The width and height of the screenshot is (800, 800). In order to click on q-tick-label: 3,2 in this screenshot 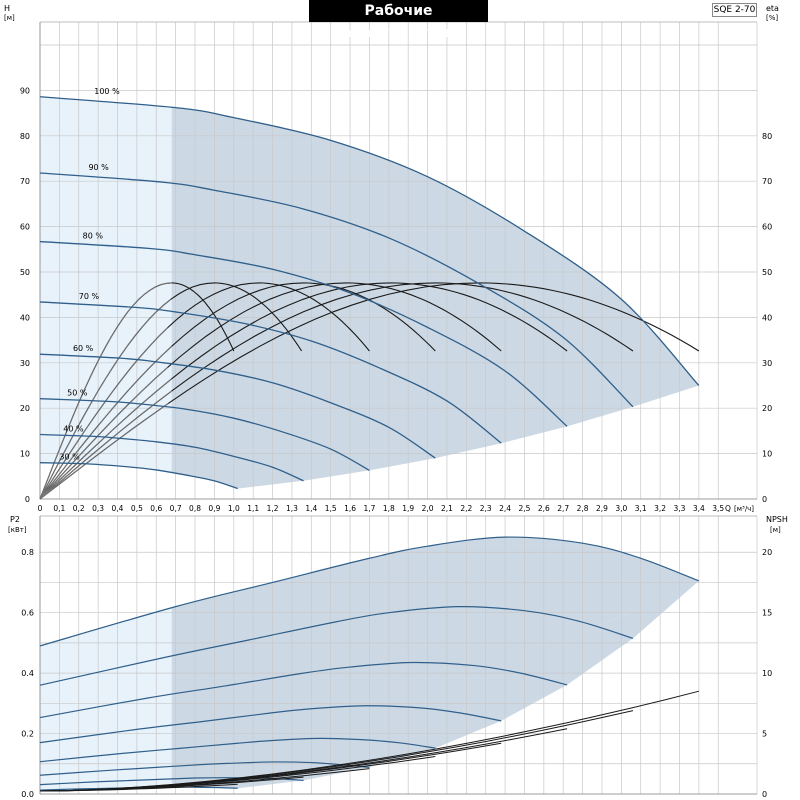, I will do `click(660, 508)`.